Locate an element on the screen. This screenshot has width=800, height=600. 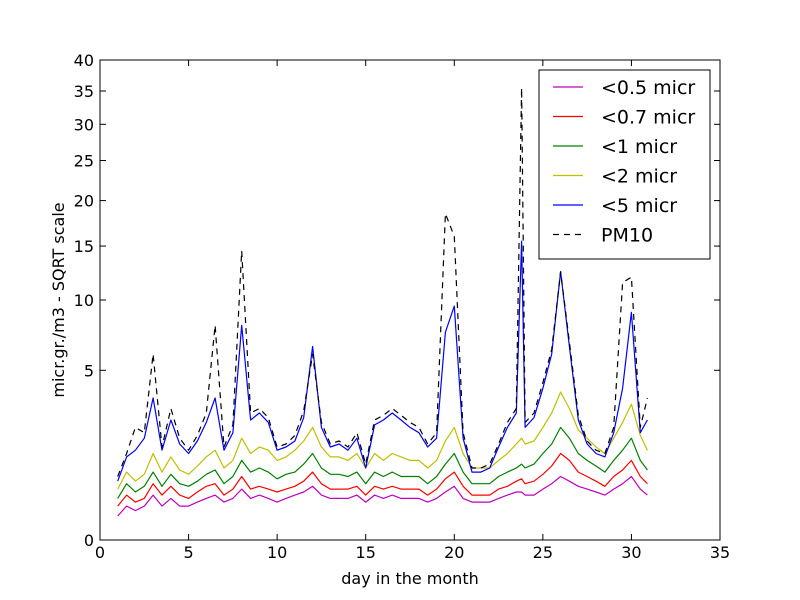
x-axis-title: day in the month is located at coordinates (409, 578).